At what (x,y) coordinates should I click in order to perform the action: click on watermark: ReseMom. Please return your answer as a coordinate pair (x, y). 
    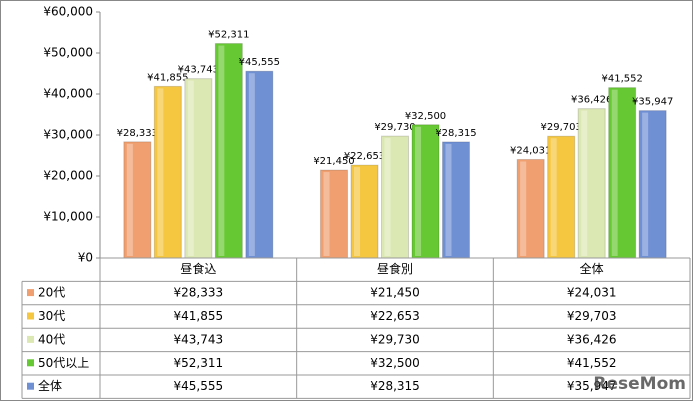
    Looking at the image, I should click on (639, 384).